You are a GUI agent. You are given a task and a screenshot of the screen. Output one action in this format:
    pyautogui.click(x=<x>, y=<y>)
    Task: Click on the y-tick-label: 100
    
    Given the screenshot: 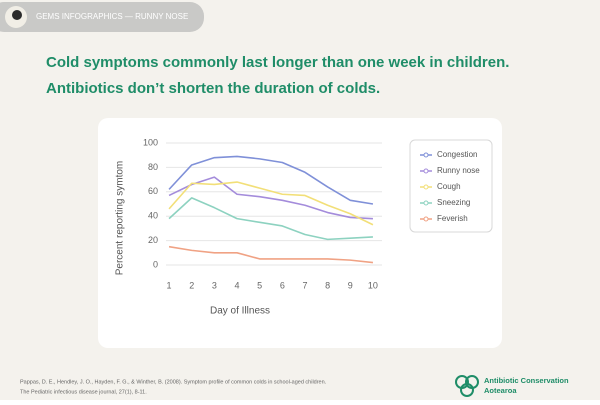 What is the action you would take?
    pyautogui.click(x=150, y=142)
    